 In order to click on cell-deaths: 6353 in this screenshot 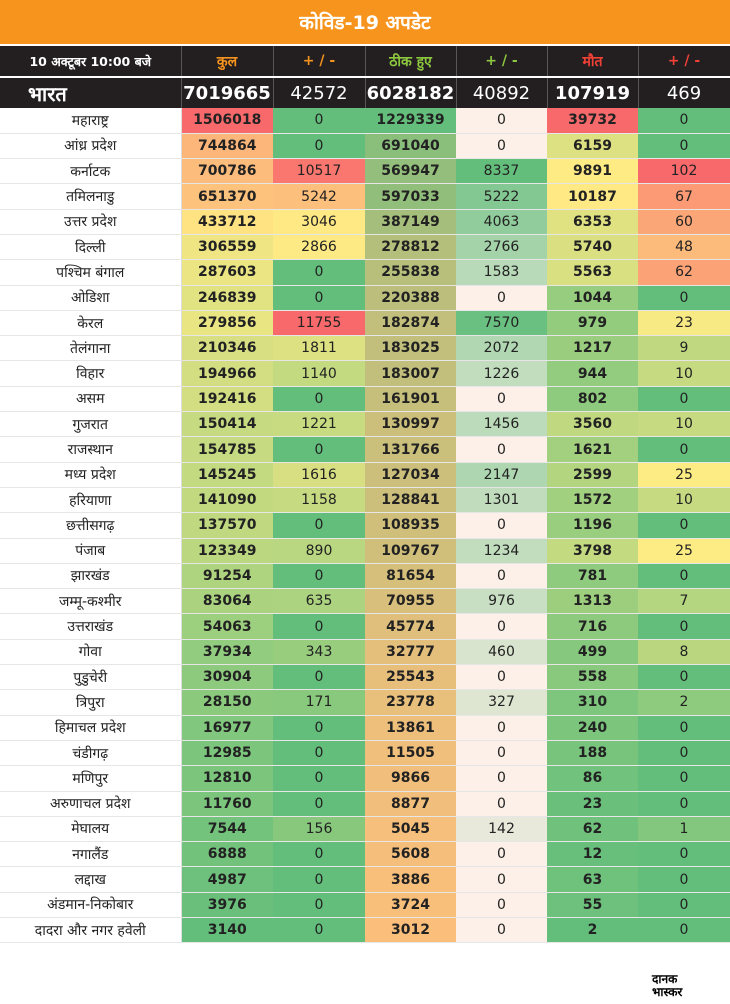, I will do `click(592, 222)`.